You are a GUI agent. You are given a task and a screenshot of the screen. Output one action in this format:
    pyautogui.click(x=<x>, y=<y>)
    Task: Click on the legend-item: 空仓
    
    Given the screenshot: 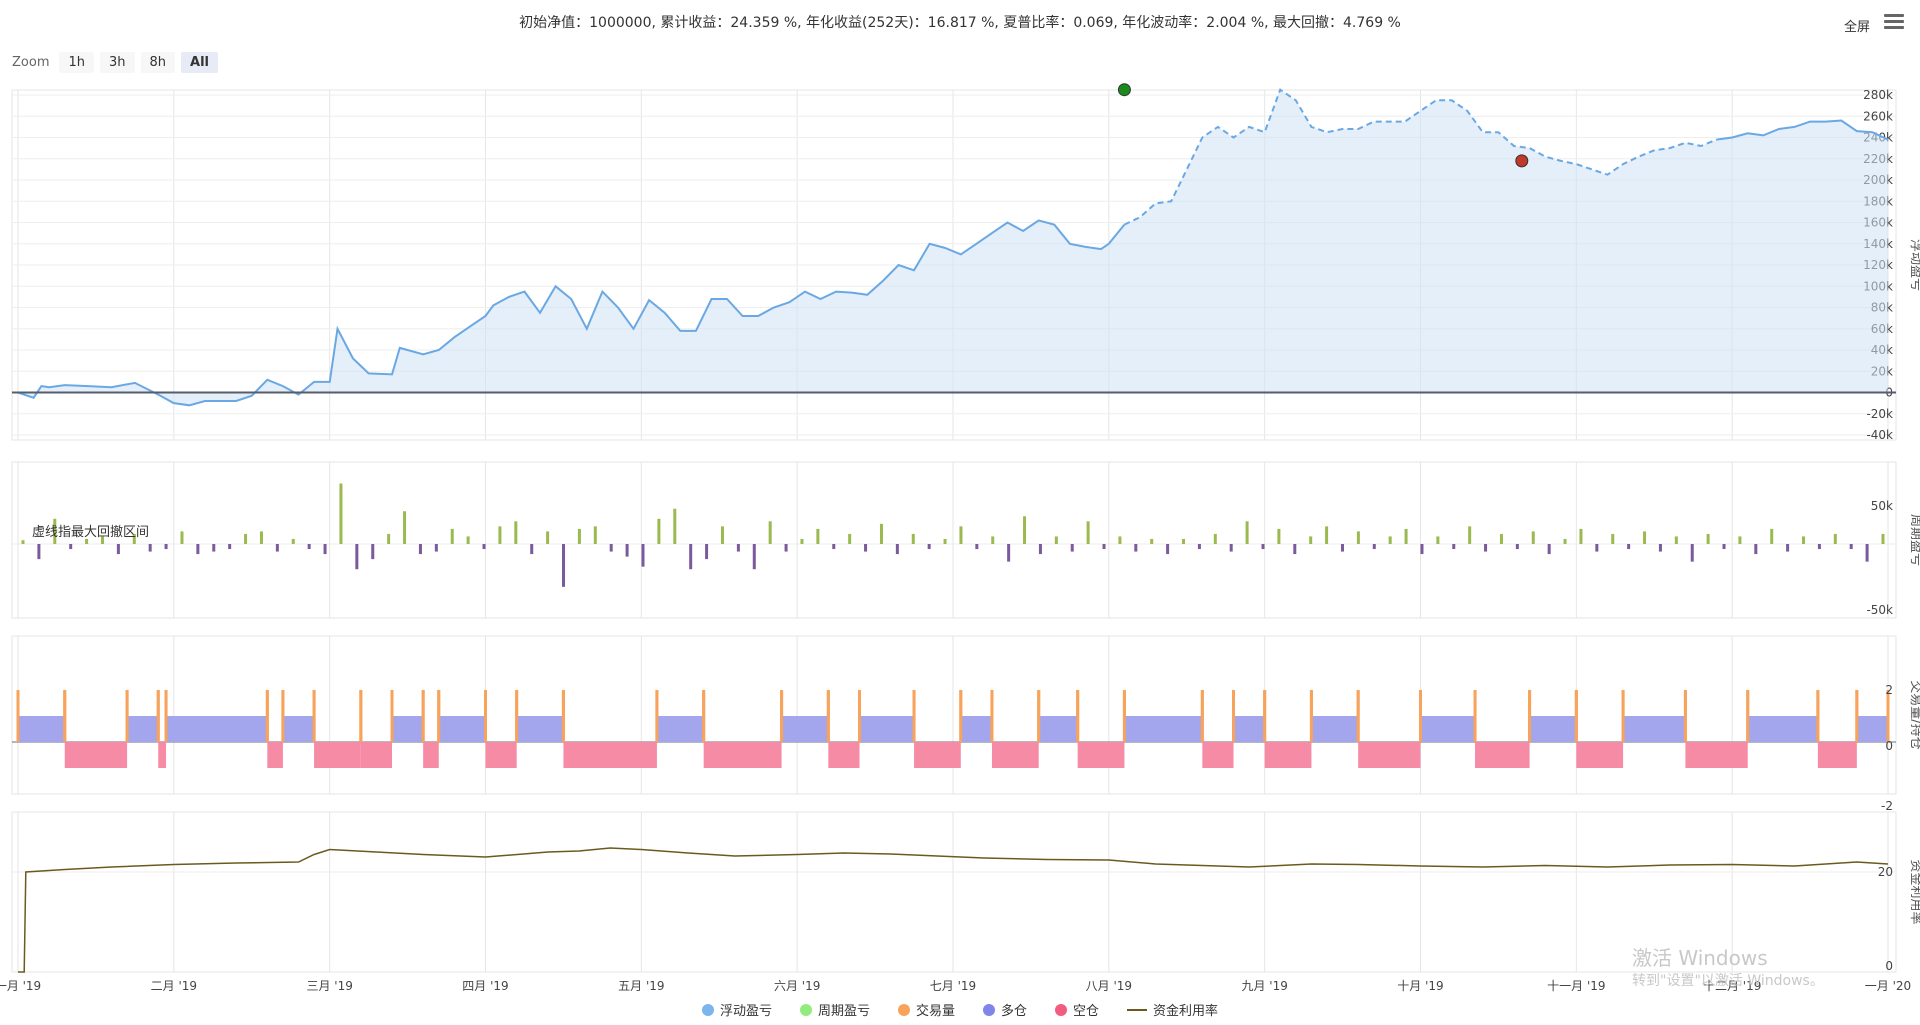 What is the action you would take?
    pyautogui.click(x=1077, y=1009)
    